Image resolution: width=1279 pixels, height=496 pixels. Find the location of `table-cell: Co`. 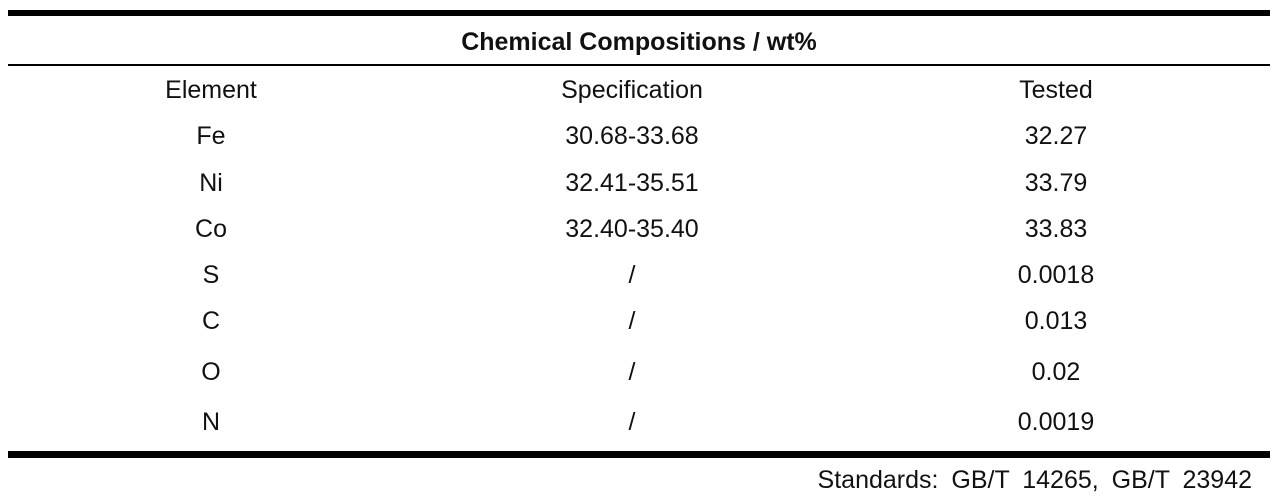

table-cell: Co is located at coordinates (211, 229).